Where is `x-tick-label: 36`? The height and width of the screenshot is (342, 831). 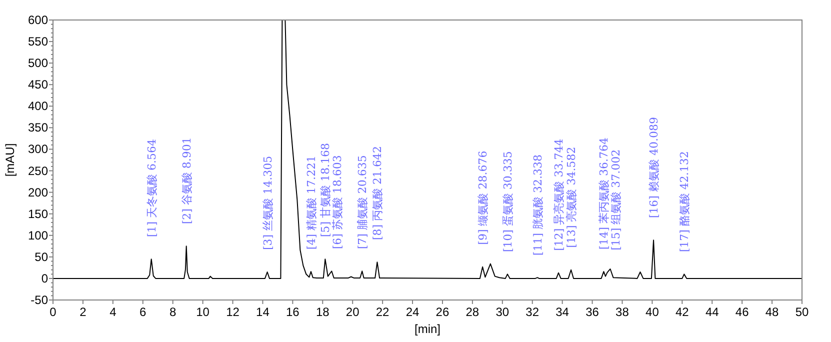 x-tick-label: 36 is located at coordinates (593, 312).